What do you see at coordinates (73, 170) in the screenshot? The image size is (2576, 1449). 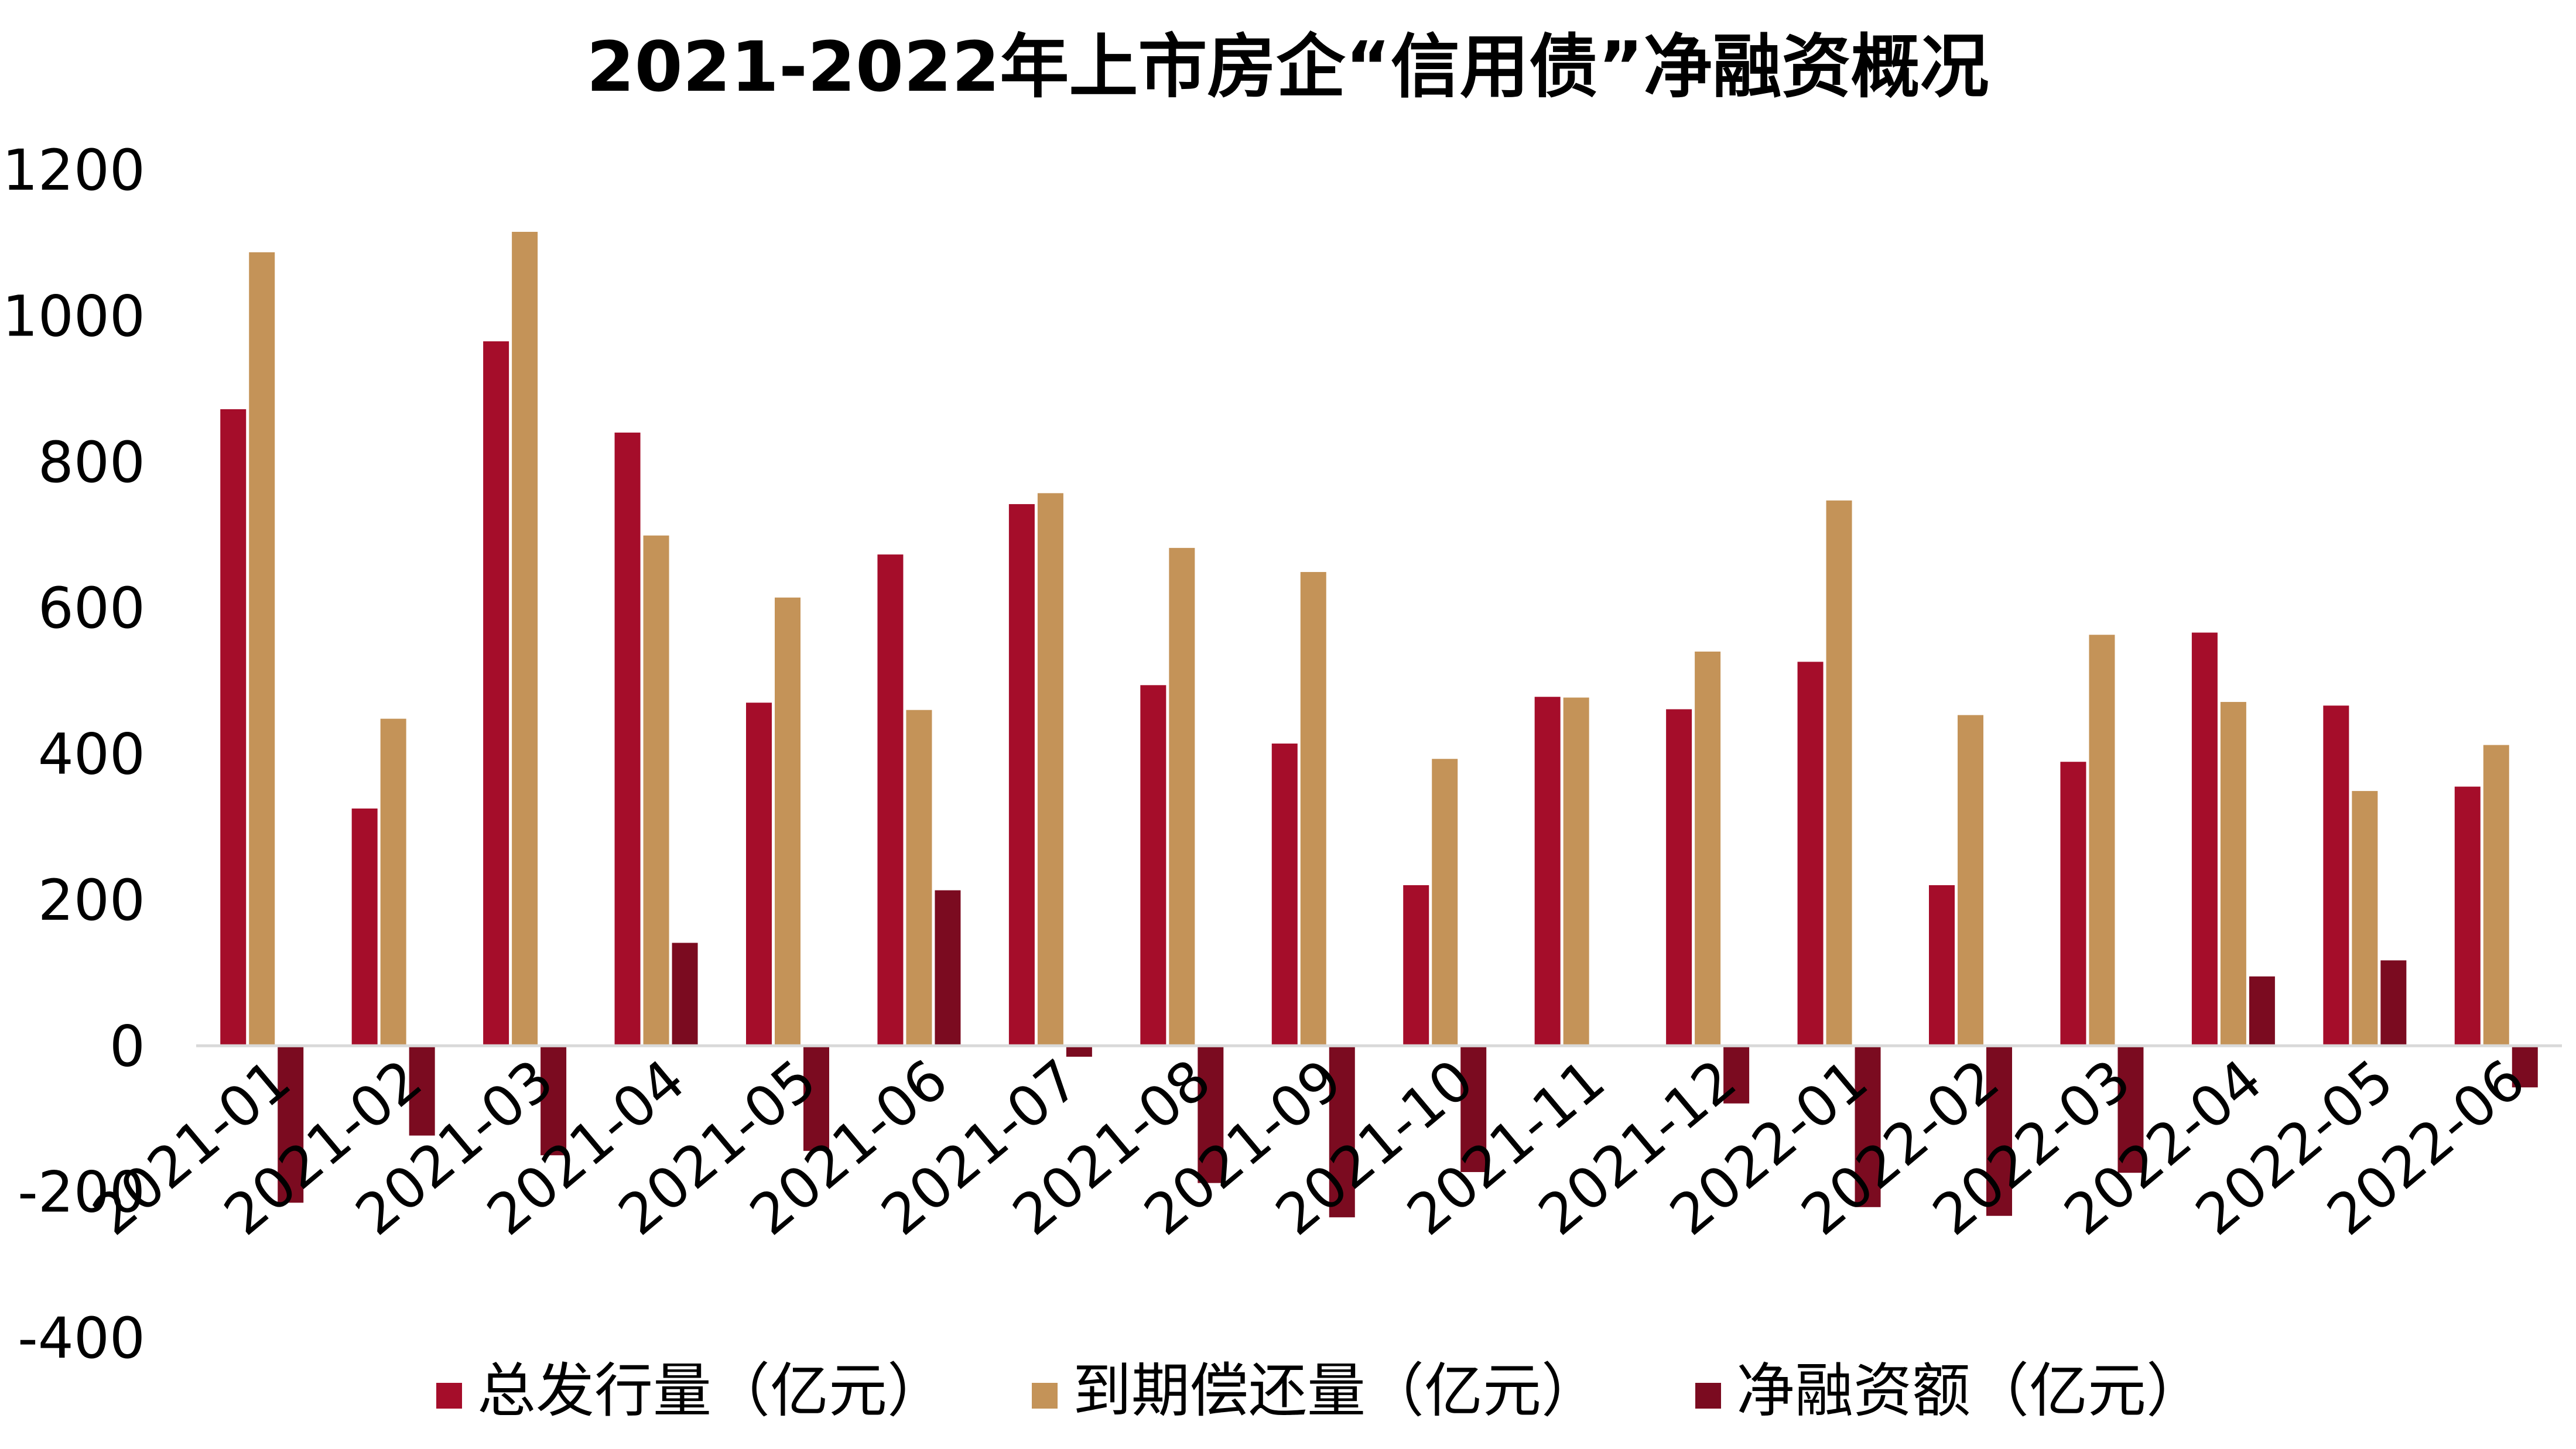 I see `y-tick-label: 1200` at bounding box center [73, 170].